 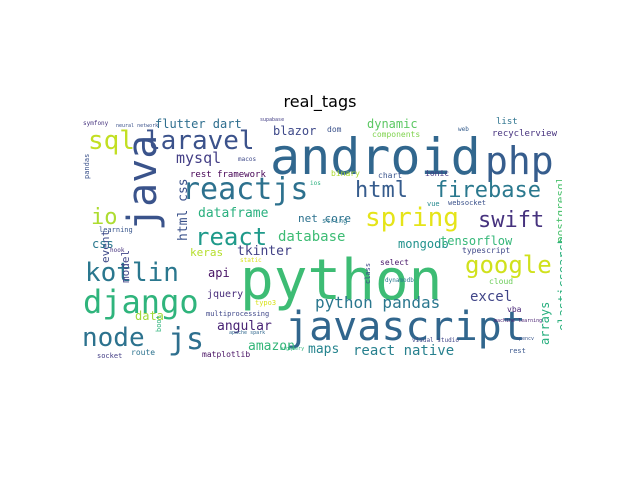 I want to click on word-angular: angular, so click(x=244, y=326).